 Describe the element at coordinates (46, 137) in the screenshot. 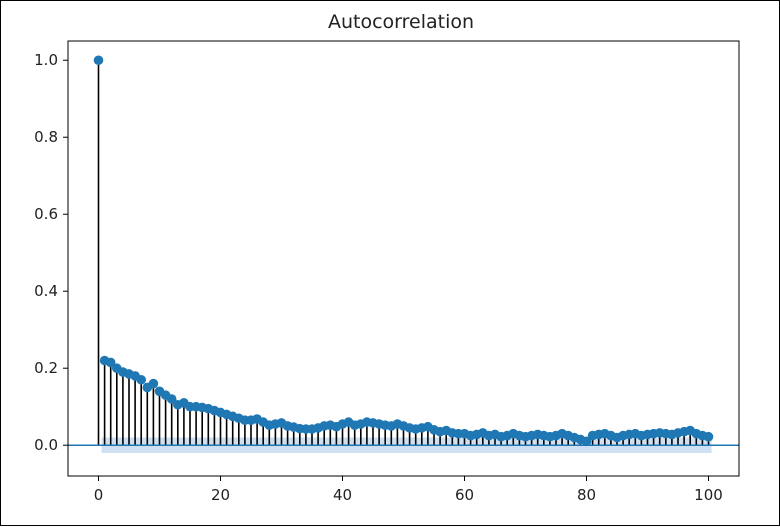

I see `y-tick-label: 0.8` at that location.